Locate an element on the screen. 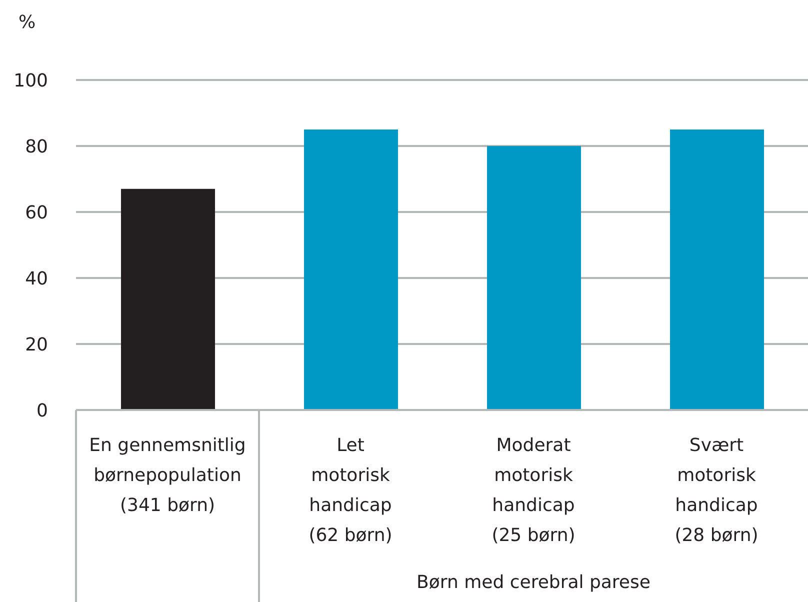 Image resolution: width=808 pixels, height=602 pixels. x-tick-label: Moderat motorisk handicap (25 børn) is located at coordinates (534, 490).